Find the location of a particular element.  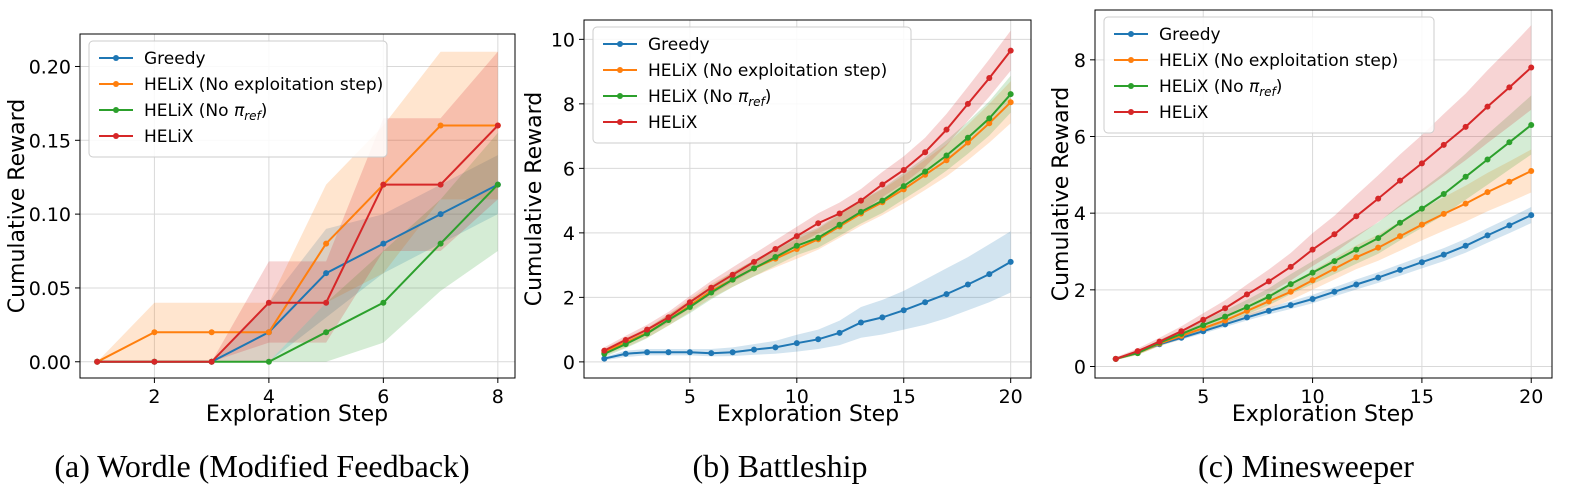

line-no_exploit is located at coordinates (1323, 265).